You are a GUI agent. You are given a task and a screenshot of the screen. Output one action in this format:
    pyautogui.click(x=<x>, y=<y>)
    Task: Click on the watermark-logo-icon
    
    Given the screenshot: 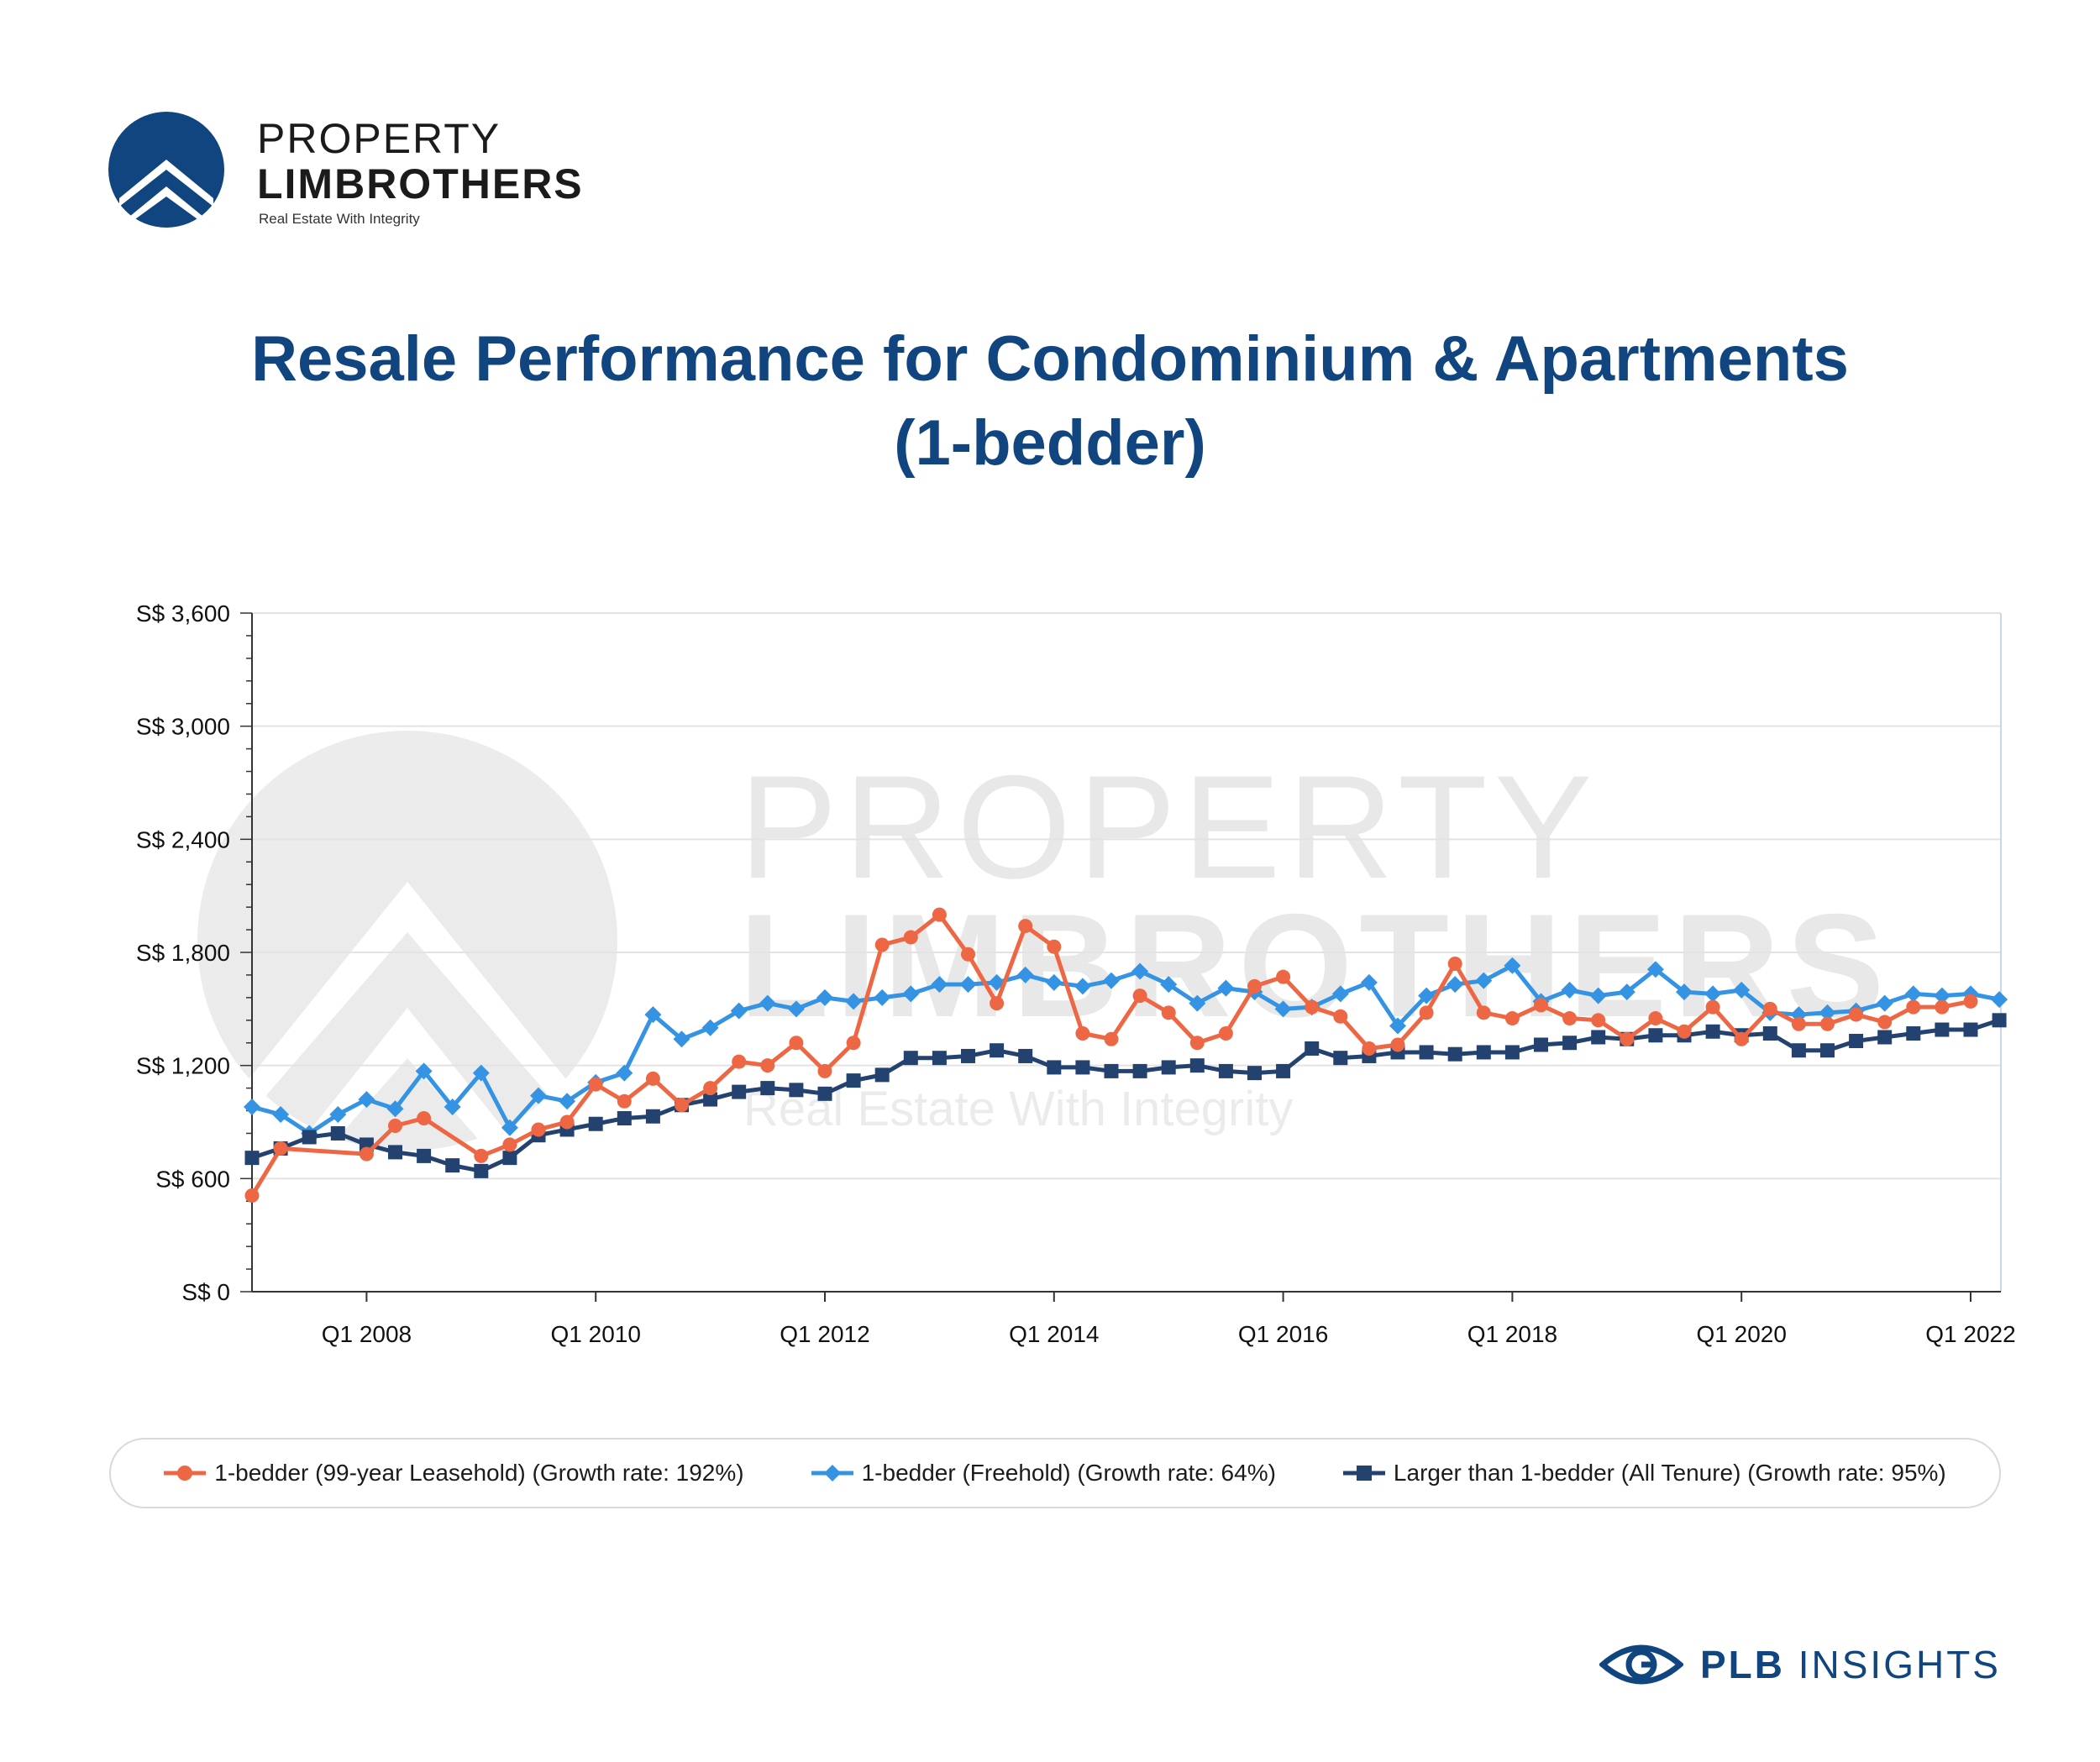 What is the action you would take?
    pyautogui.click(x=407, y=978)
    